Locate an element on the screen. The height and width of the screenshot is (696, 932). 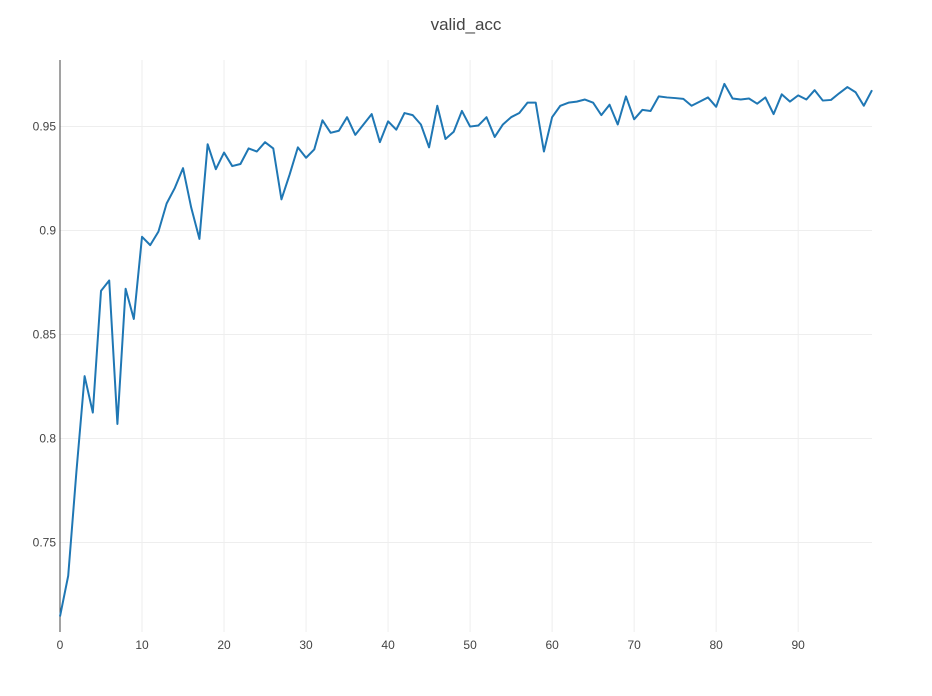
y-tick-label: 0.95 is located at coordinates (45, 127).